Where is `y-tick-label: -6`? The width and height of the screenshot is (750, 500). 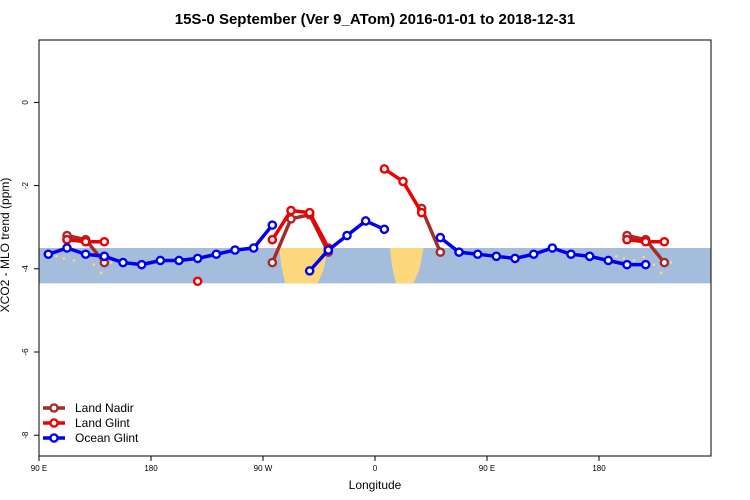
y-tick-label: -6 is located at coordinates (25, 352).